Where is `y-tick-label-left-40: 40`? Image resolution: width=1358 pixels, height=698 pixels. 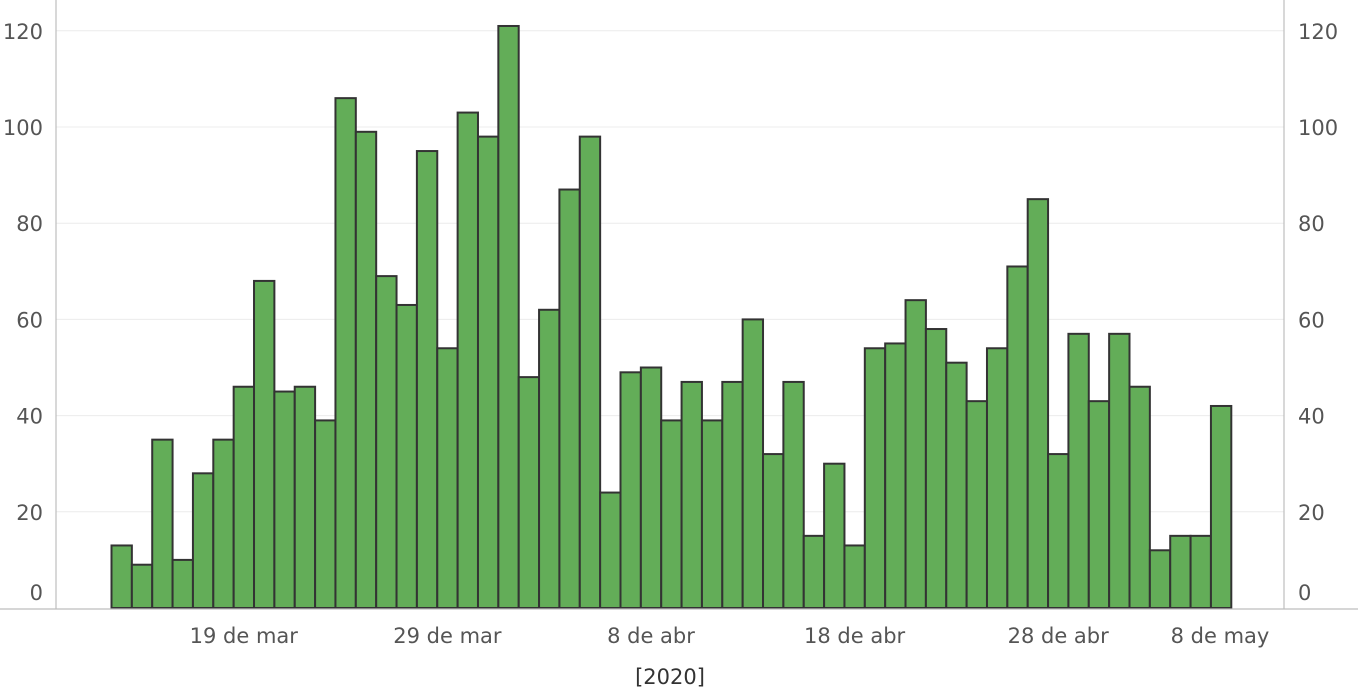
y-tick-label-left-40: 40 is located at coordinates (29, 417).